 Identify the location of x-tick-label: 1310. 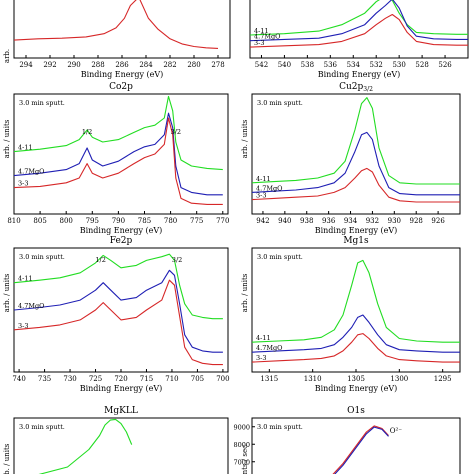
(313, 379).